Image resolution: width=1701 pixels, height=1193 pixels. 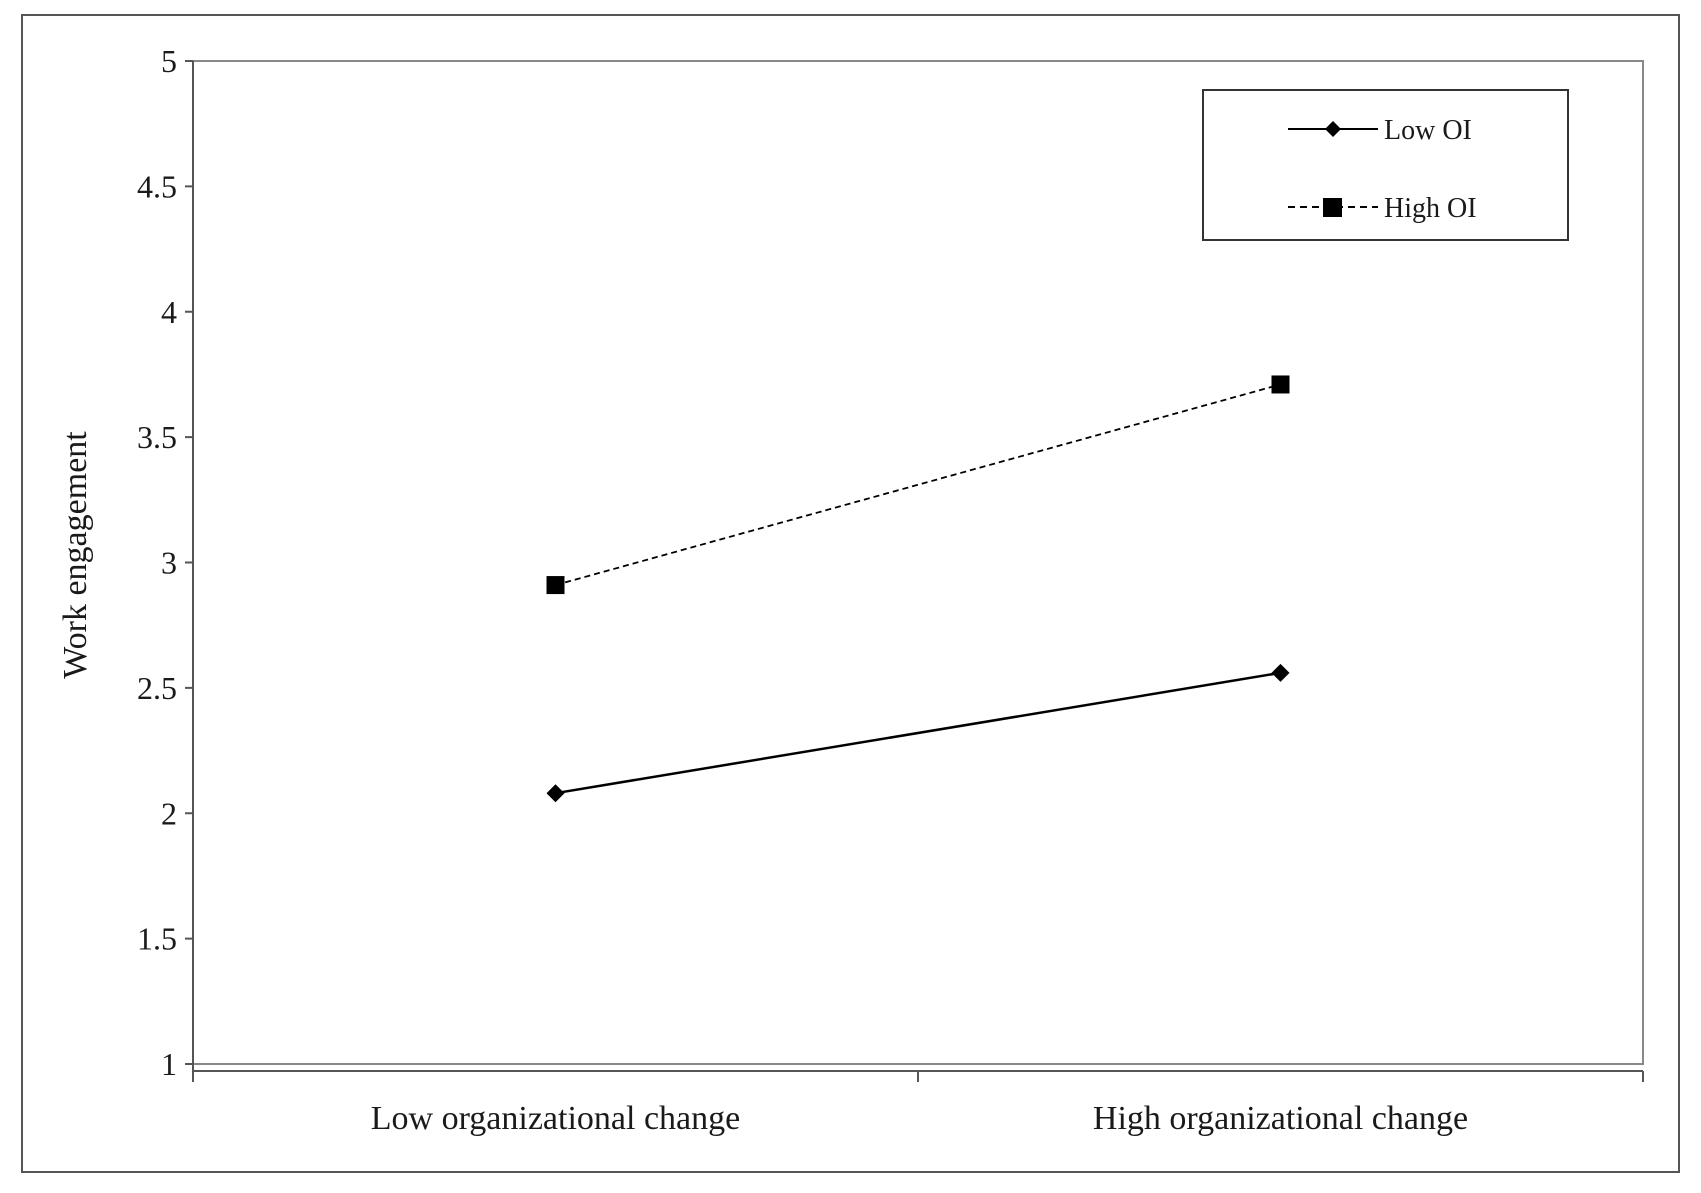 What do you see at coordinates (555, 1118) in the screenshot?
I see `x-tick-label: Low organizational change` at bounding box center [555, 1118].